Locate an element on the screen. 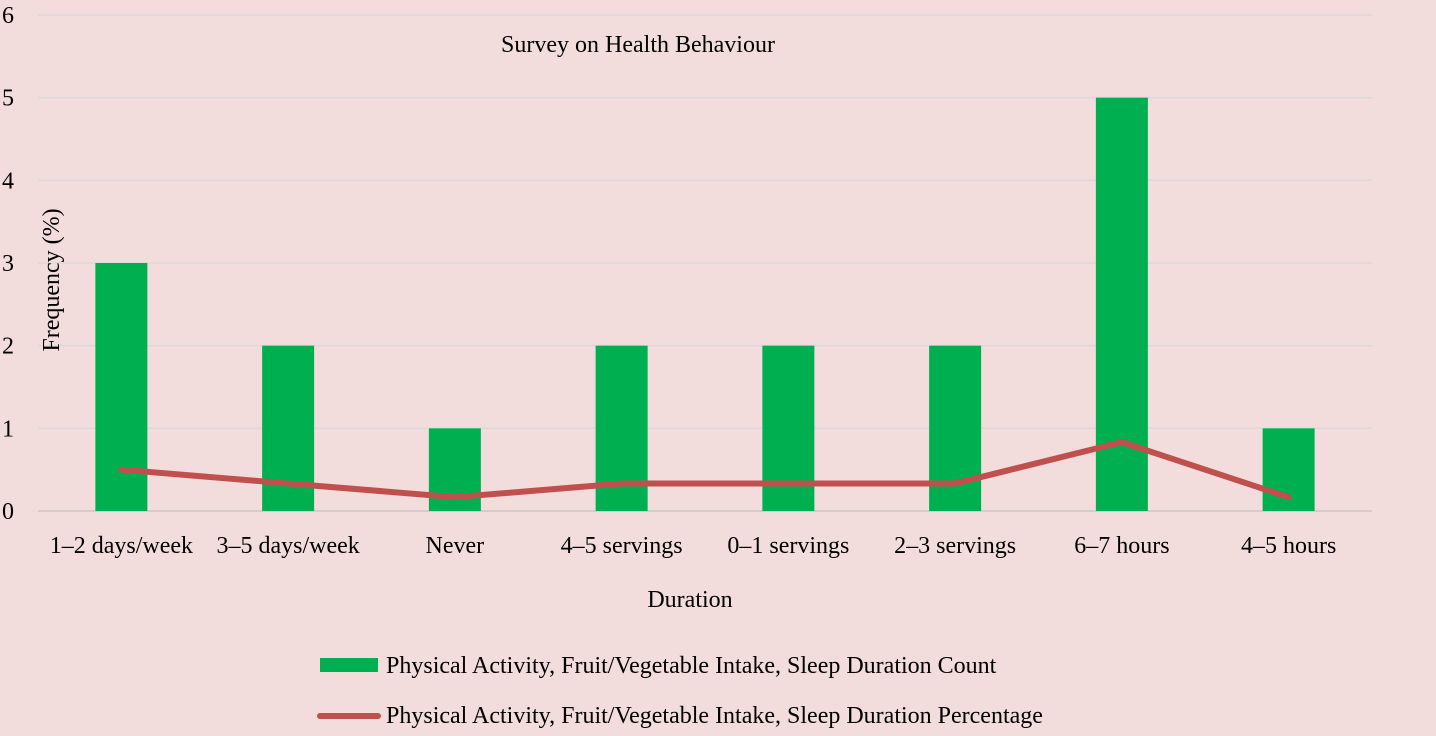 Image resolution: width=1436 pixels, height=736 pixels. percentage-line is located at coordinates (705, 470).